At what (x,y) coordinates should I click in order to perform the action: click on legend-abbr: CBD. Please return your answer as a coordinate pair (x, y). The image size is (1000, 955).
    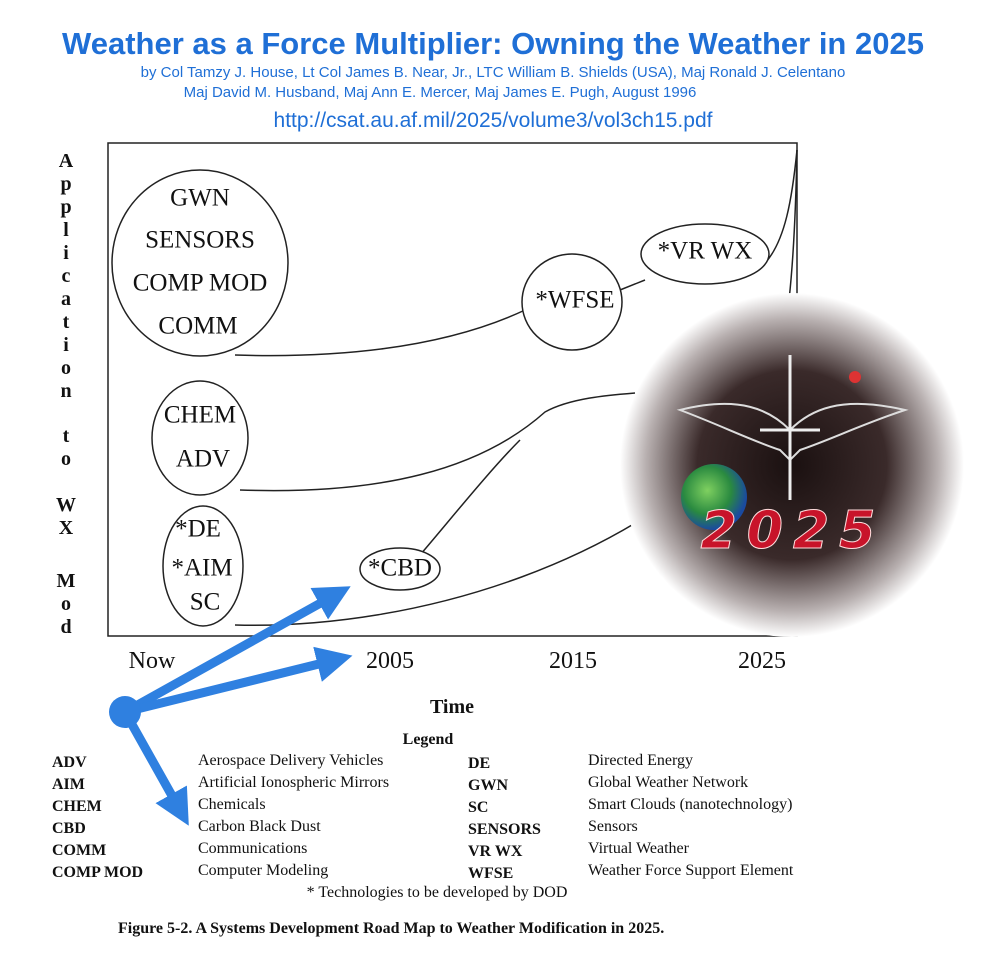
    Looking at the image, I should click on (69, 828).